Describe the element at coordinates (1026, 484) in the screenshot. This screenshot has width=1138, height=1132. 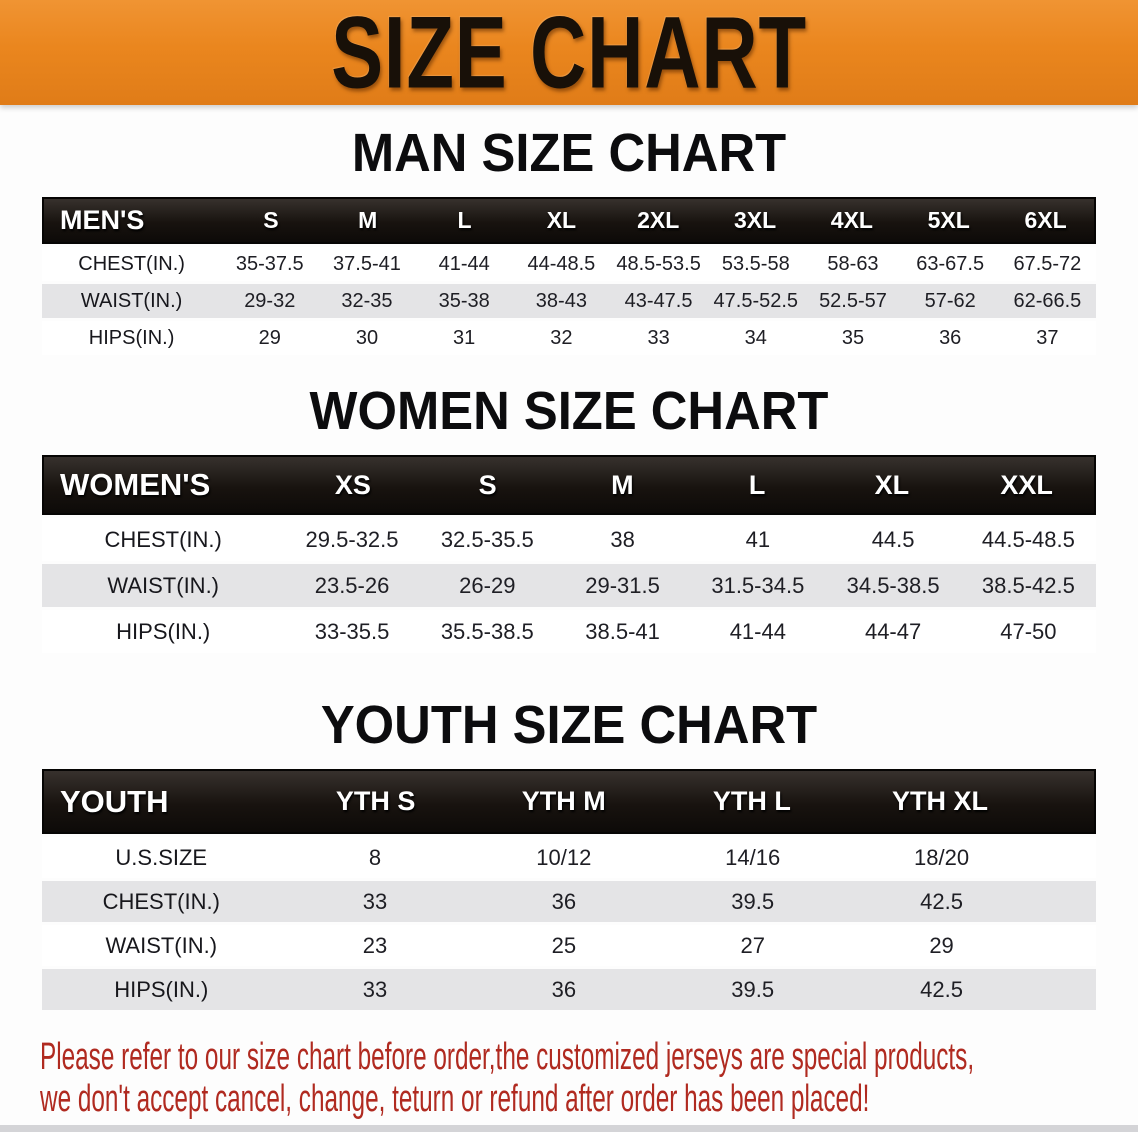
I see `size-column-header: XXL` at that location.